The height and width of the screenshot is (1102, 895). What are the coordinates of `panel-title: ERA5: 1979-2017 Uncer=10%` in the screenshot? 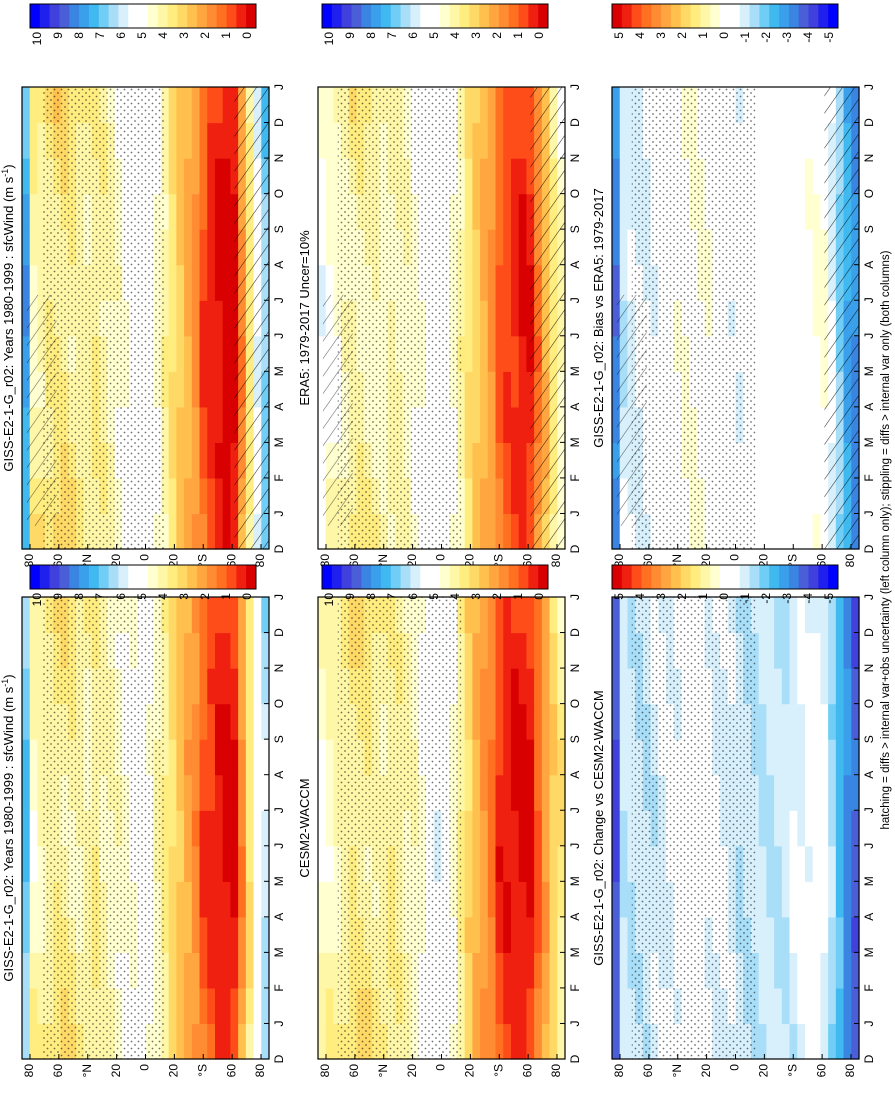 It's located at (304, 318).